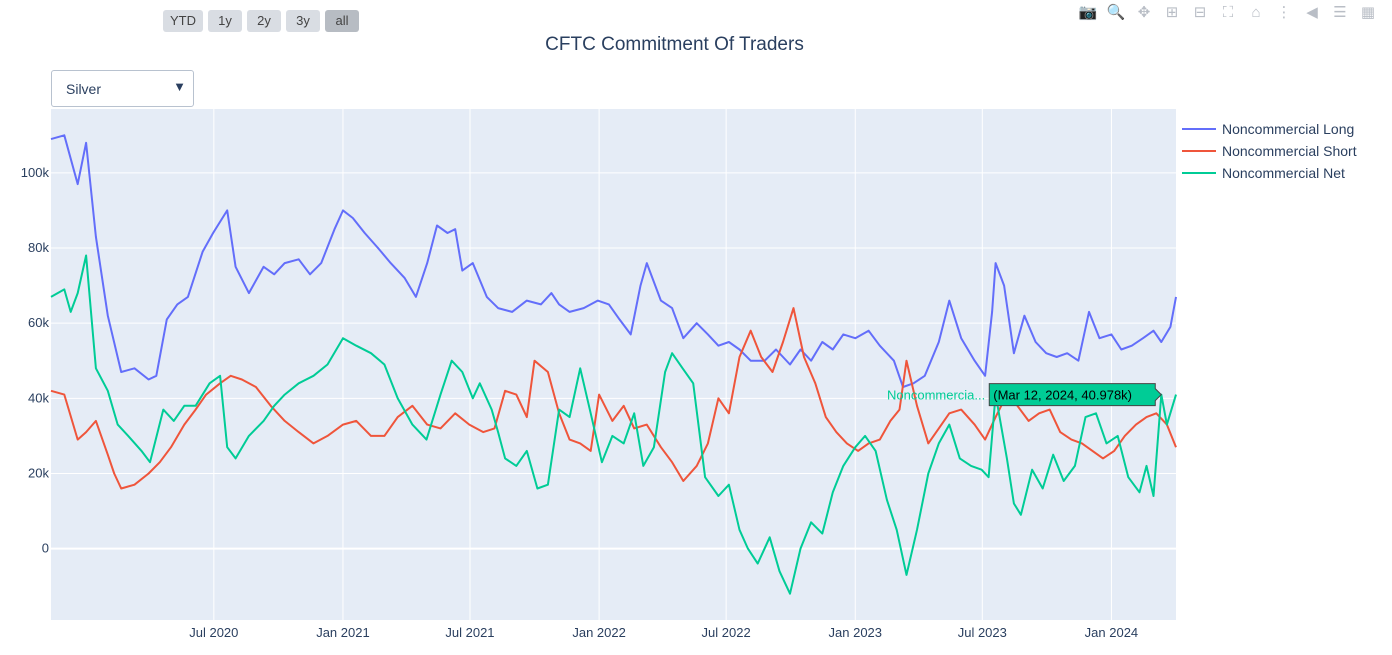  What do you see at coordinates (84, 89) in the screenshot?
I see `dropdown-selected-value: Silver` at bounding box center [84, 89].